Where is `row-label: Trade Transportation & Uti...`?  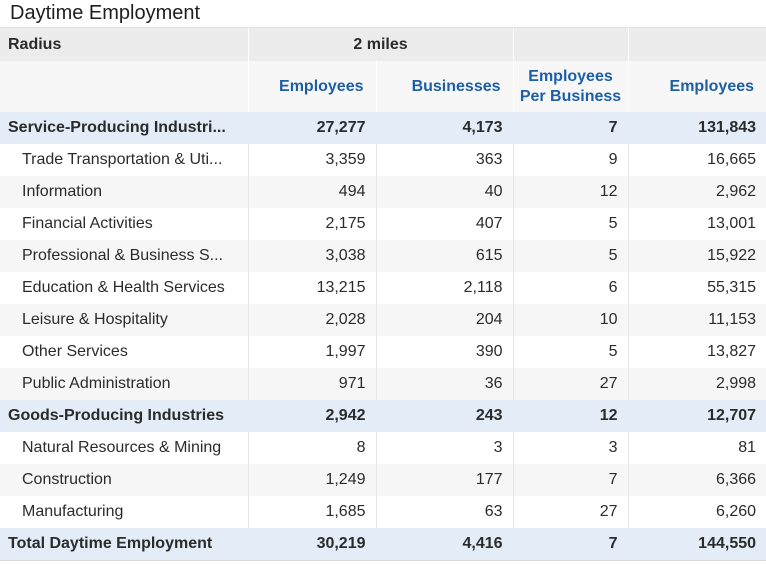
row-label: Trade Transportation & Uti... is located at coordinates (122, 159).